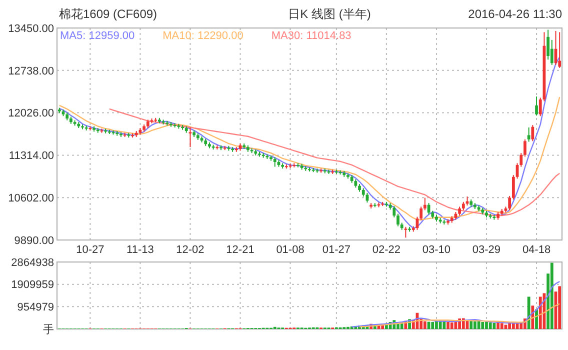 This screenshot has height=350, width=568. What do you see at coordinates (32, 285) in the screenshot?
I see `y-tick-label: 1909959` at bounding box center [32, 285].